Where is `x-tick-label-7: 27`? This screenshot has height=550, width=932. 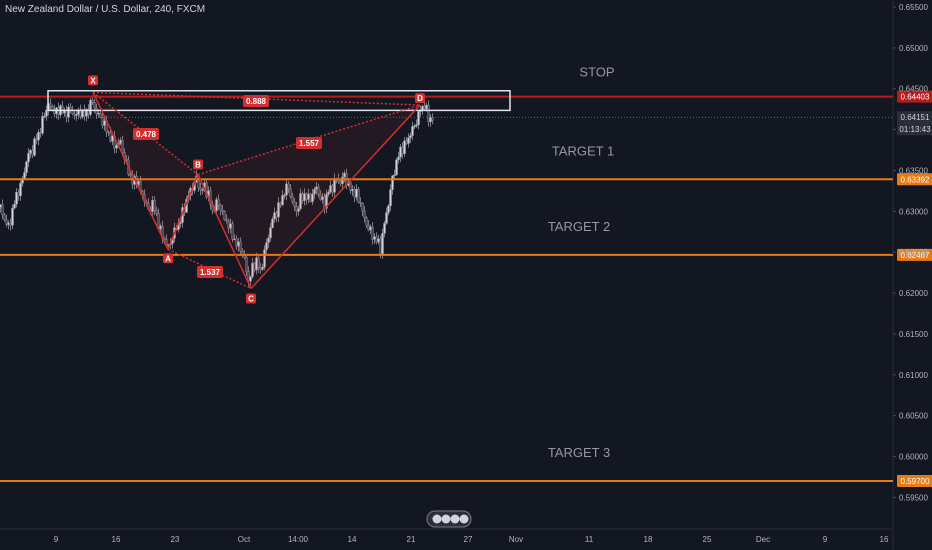
x-tick-label-7: 27 is located at coordinates (468, 539).